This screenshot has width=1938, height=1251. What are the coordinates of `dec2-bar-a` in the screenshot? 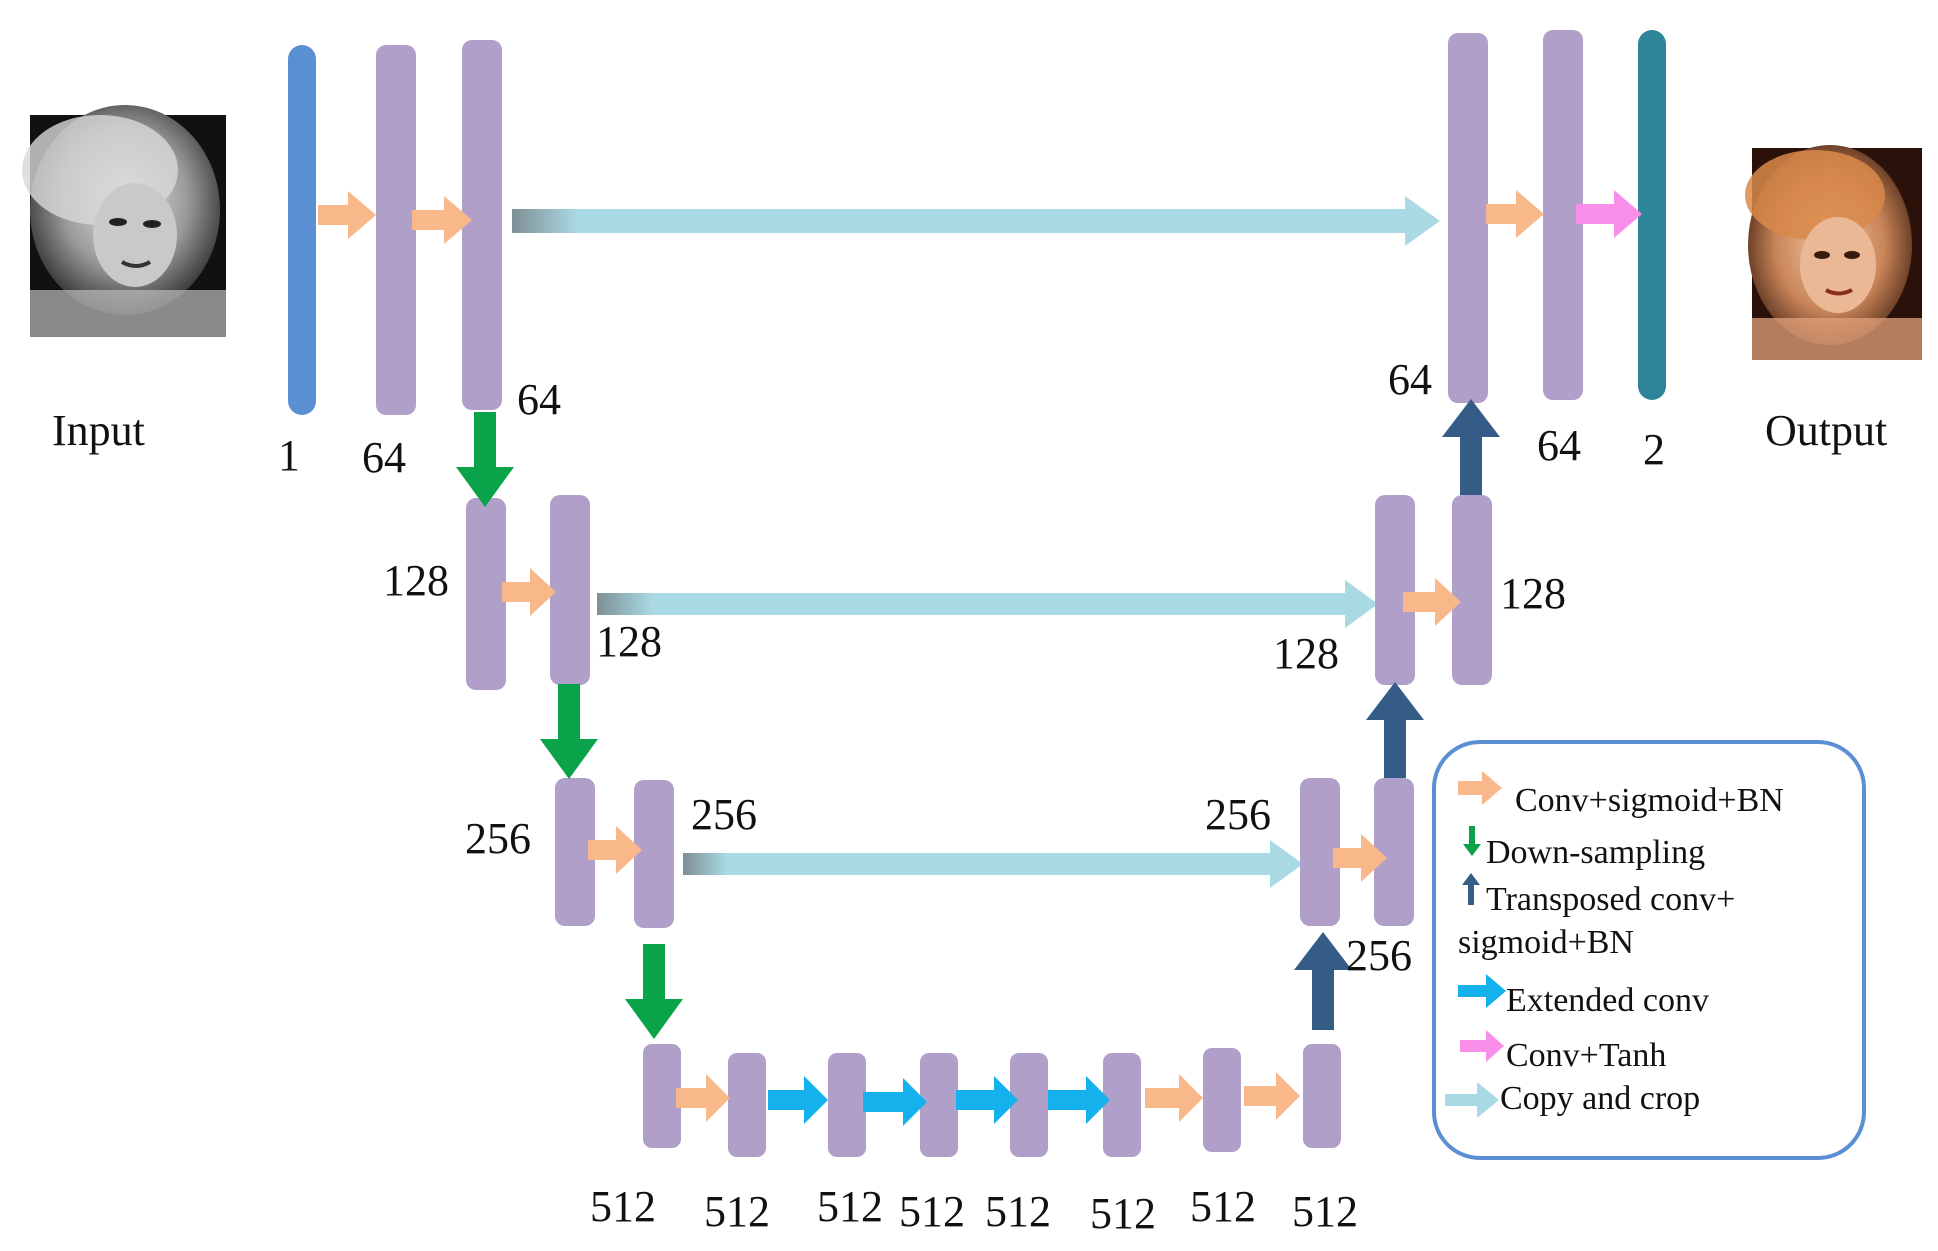 It's located at (1395, 590).